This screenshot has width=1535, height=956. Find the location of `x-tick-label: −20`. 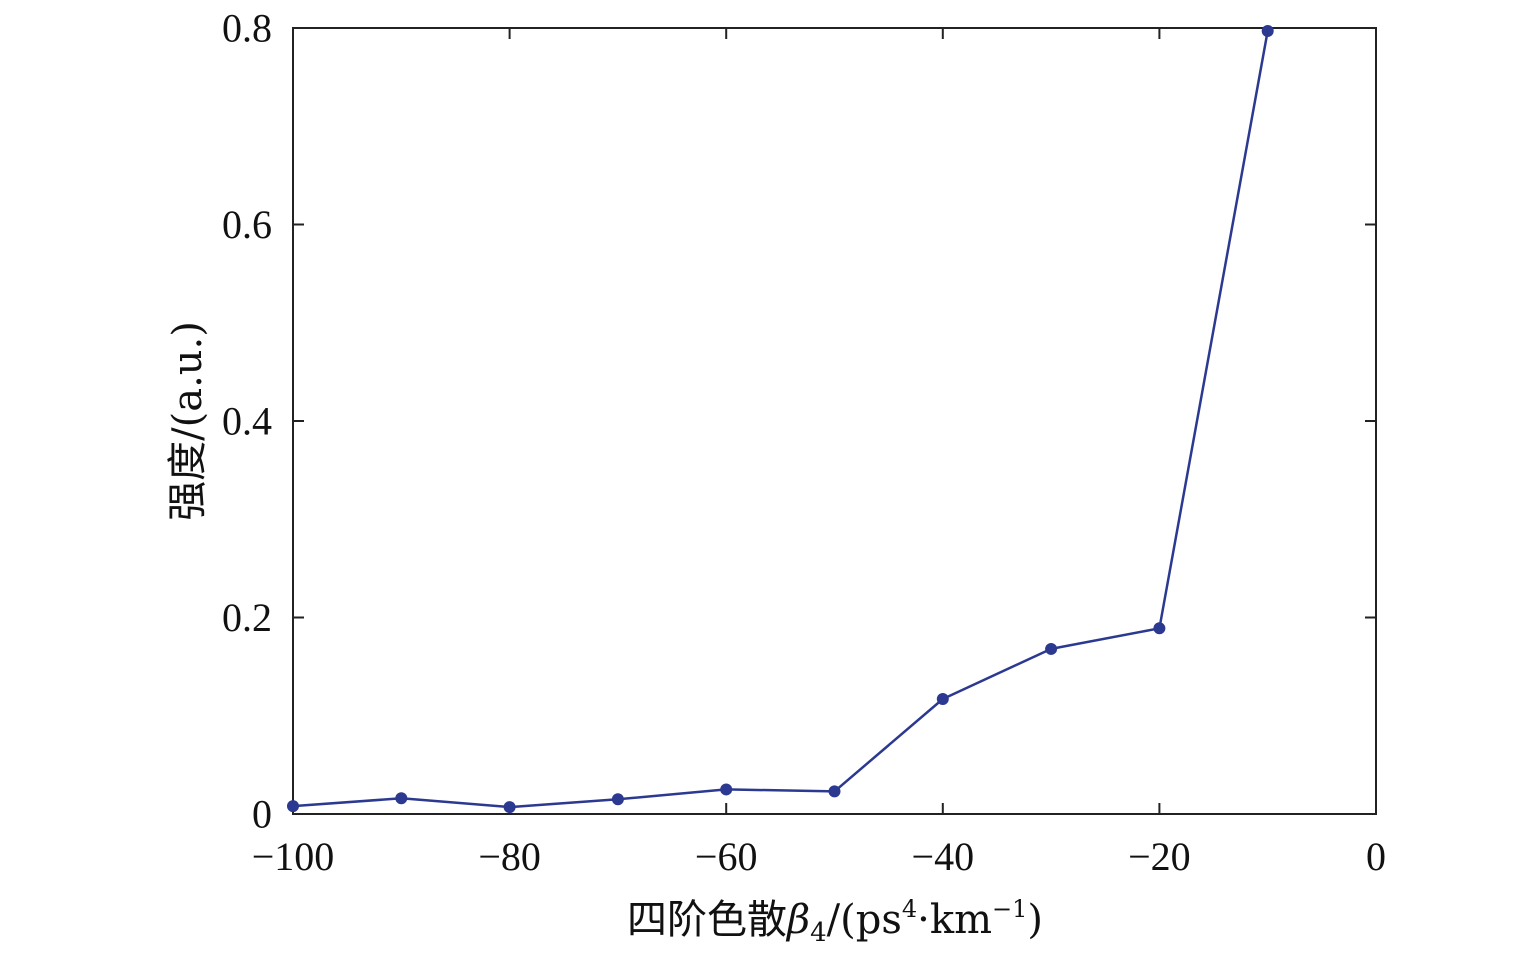

x-tick-label: −20 is located at coordinates (1159, 856).